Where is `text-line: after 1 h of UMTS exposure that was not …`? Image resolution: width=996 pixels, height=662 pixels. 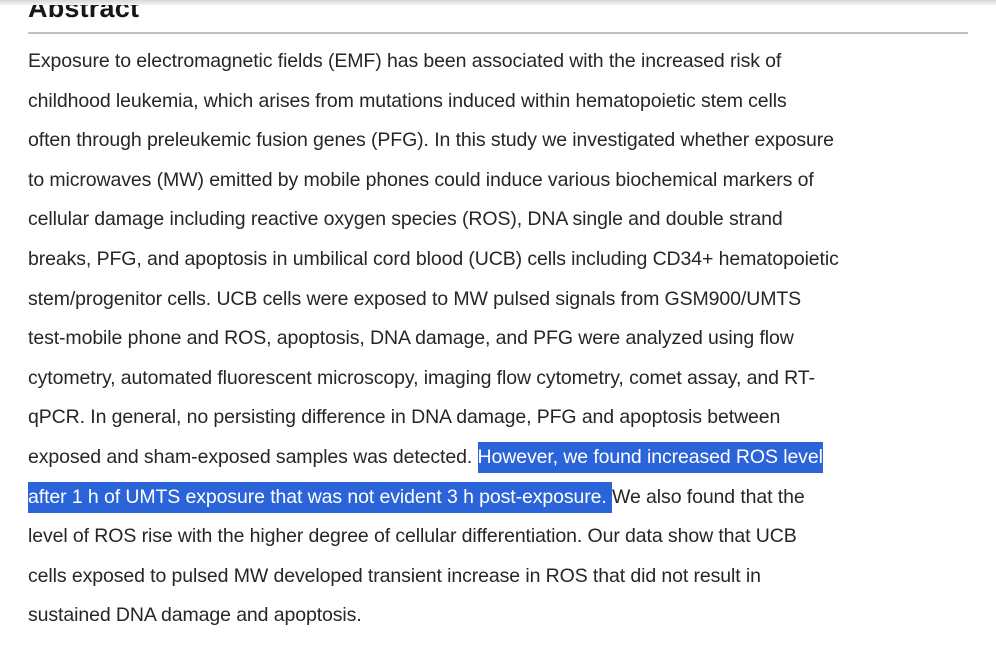
text-line: after 1 h of UMTS exposure that was not … is located at coordinates (498, 498).